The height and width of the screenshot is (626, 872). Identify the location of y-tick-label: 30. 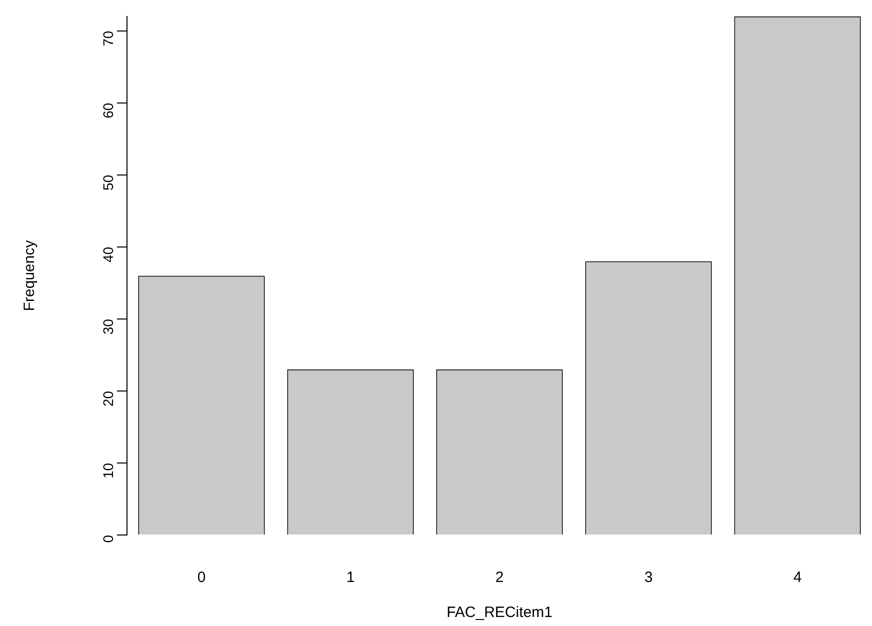
(108, 326).